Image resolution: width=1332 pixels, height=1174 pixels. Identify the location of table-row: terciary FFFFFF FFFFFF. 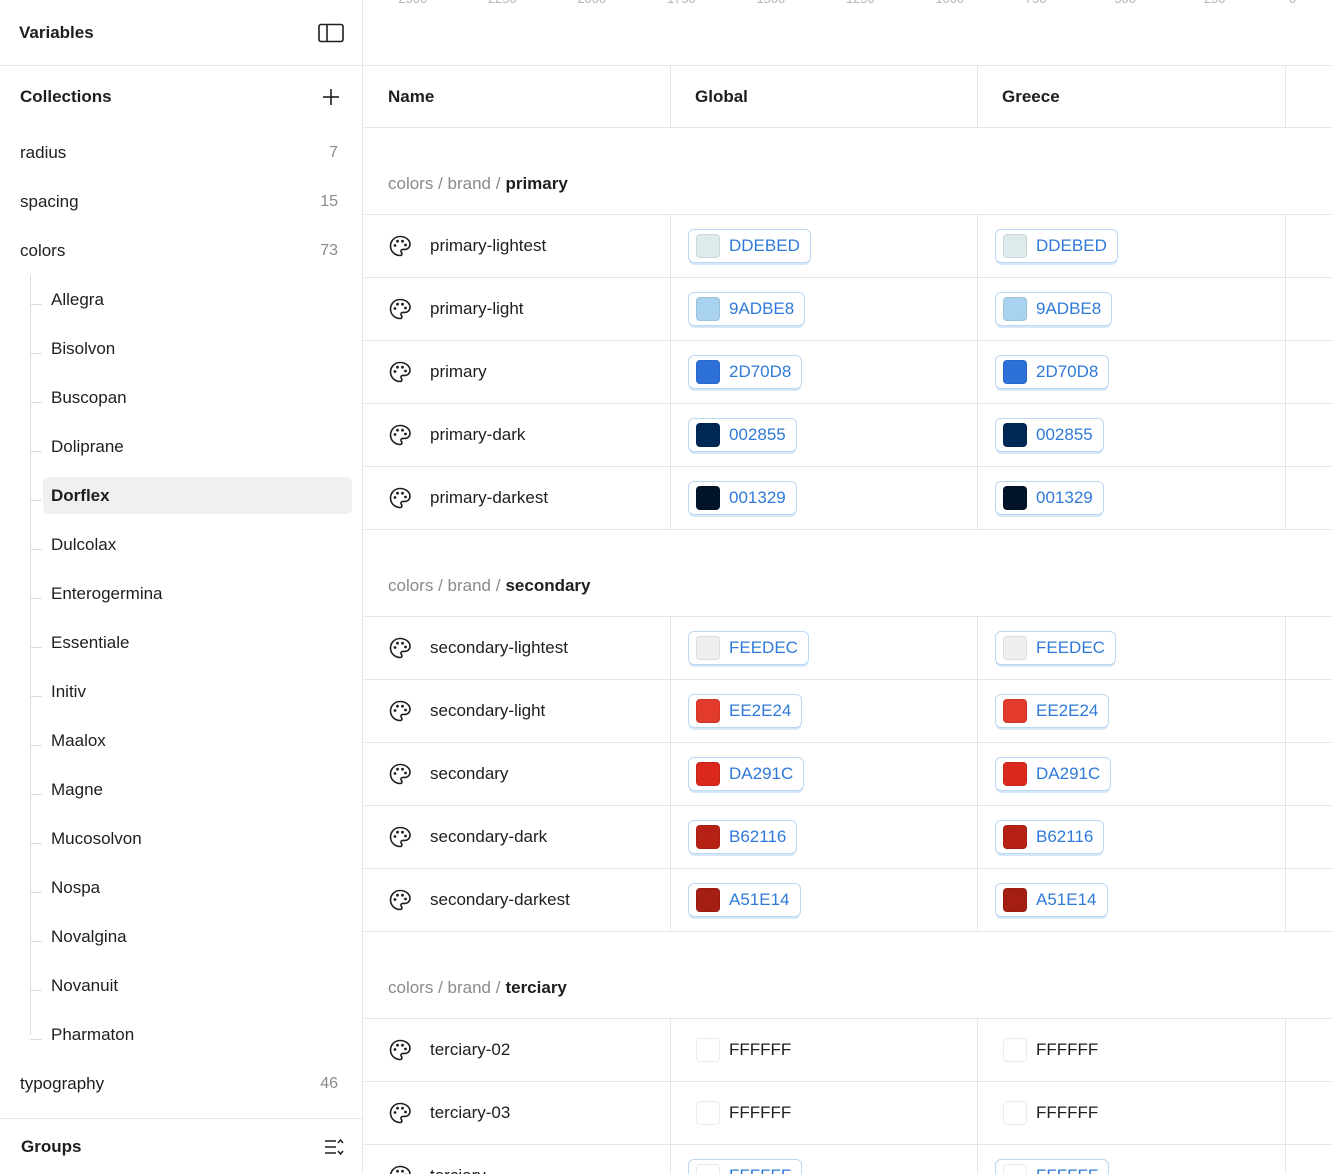
(848, 1159).